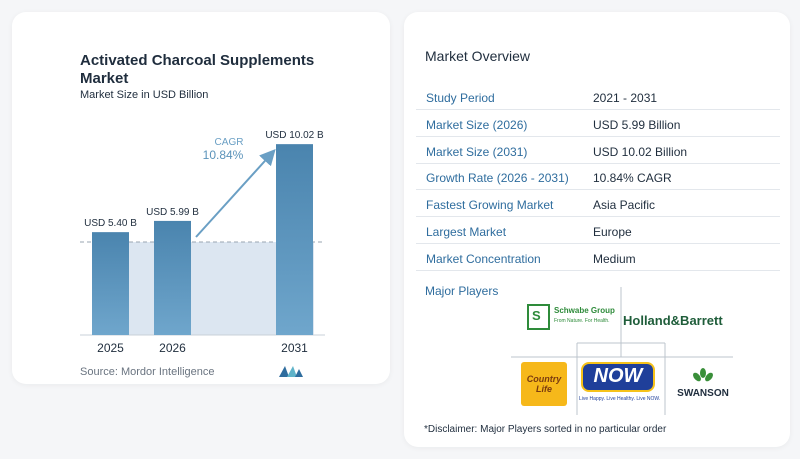 The image size is (800, 459). I want to click on bar-value-label: USD 5.40 B, so click(110, 223).